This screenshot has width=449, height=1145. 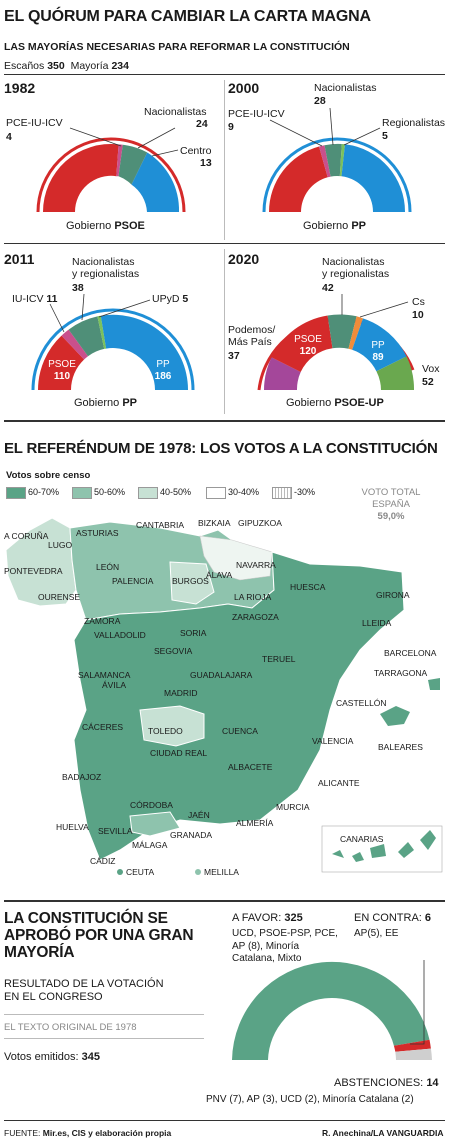 What do you see at coordinates (26, 536) in the screenshot?
I see `province-label: A CORUÑA` at bounding box center [26, 536].